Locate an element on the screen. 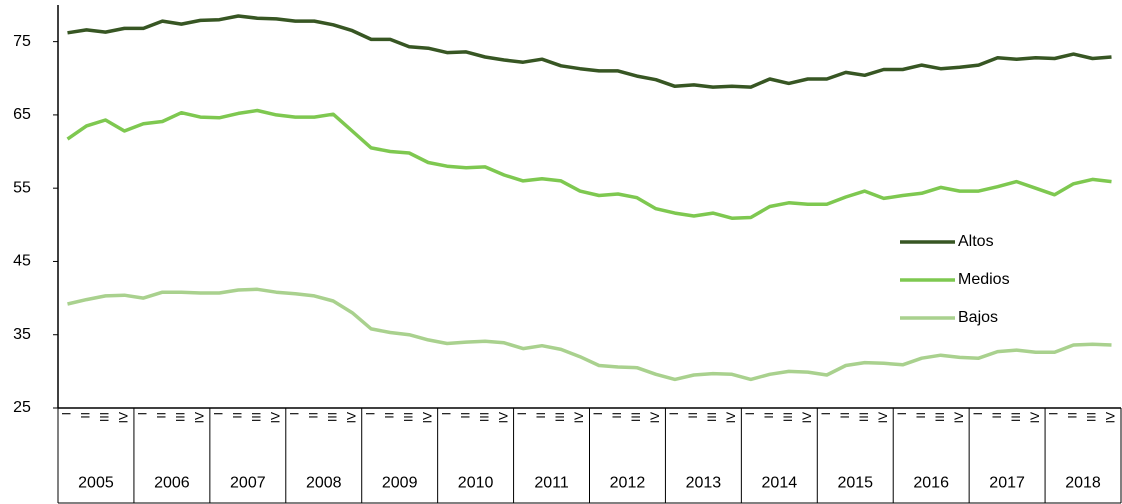  year-label: 2015 is located at coordinates (855, 483).